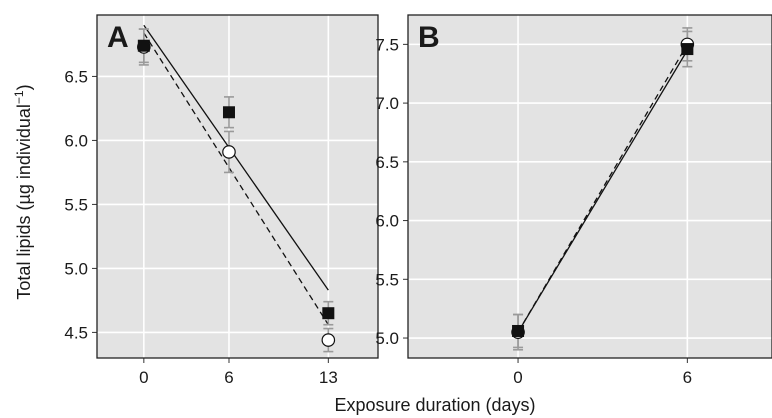 The image size is (772, 418). I want to click on panel-title: A, so click(118, 37).